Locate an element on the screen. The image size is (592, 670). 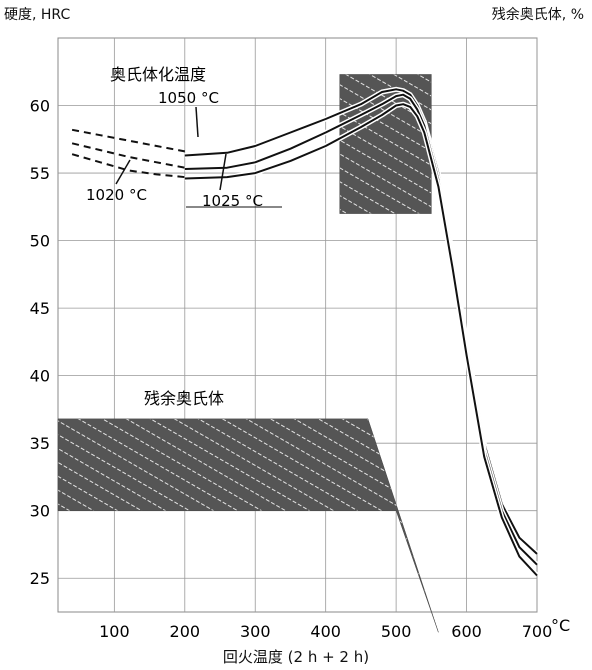
y-tick-label-25: 25 is located at coordinates (40, 578).